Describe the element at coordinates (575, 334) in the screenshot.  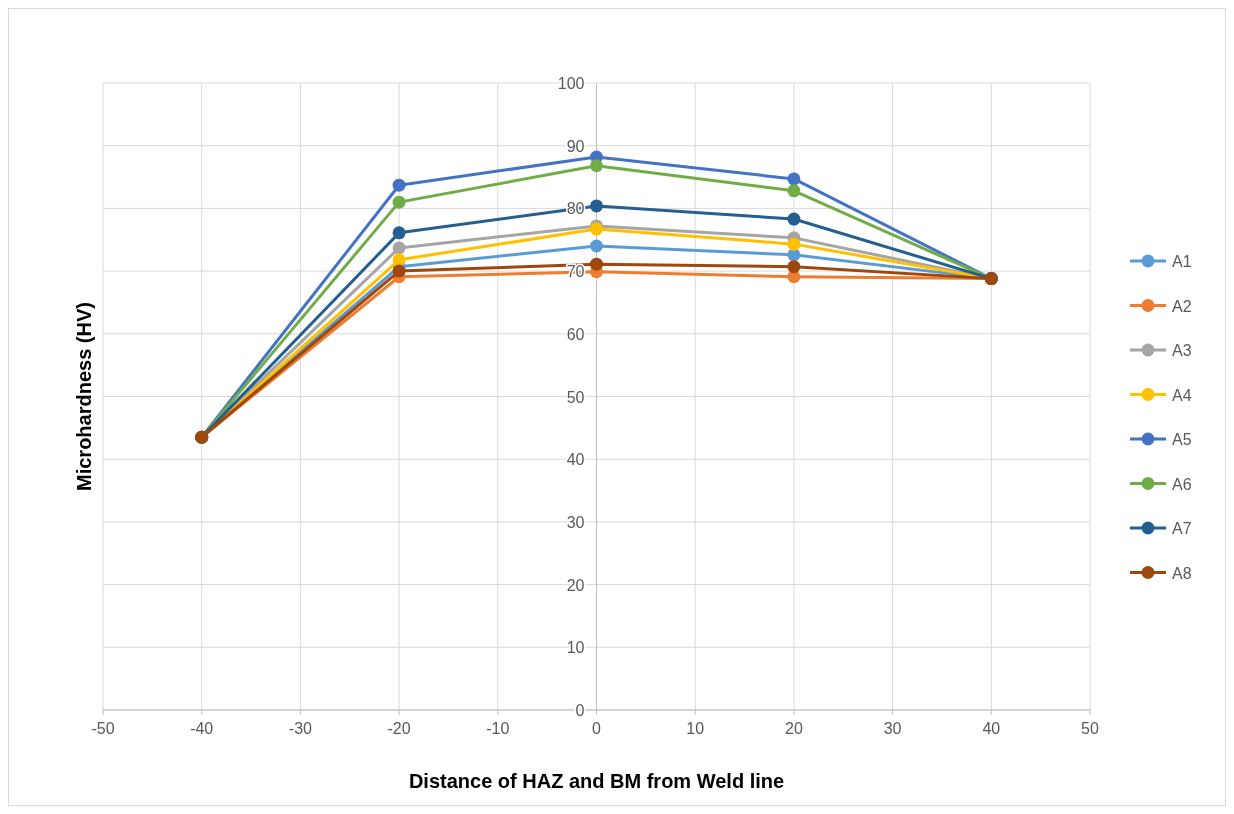
I see `y-tick-label: 60` at that location.